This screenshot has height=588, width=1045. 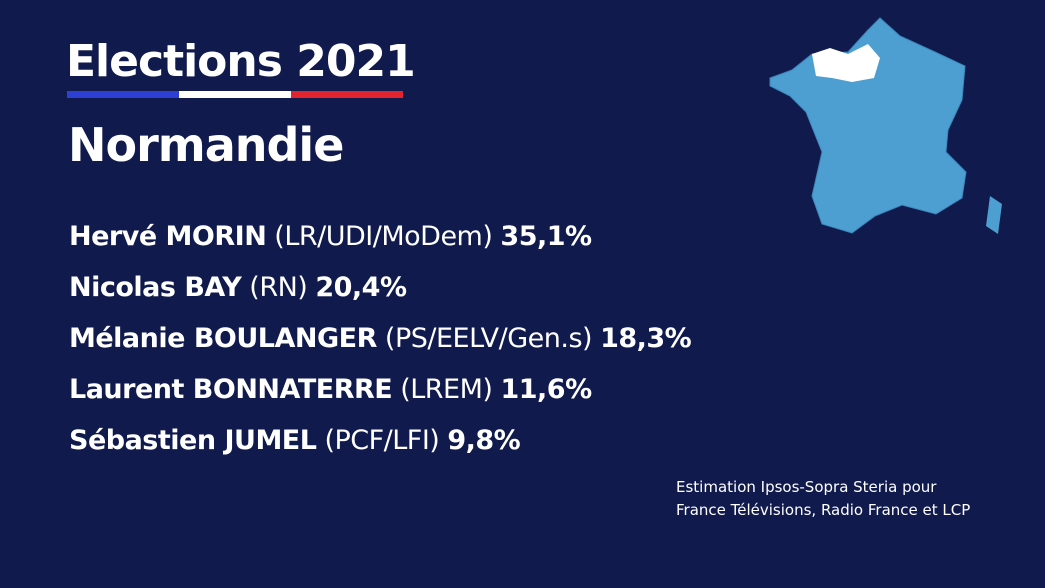 I want to click on candidate-row: Sébastien JUMEL (PCF/LFI) 9,8%, so click(x=295, y=440).